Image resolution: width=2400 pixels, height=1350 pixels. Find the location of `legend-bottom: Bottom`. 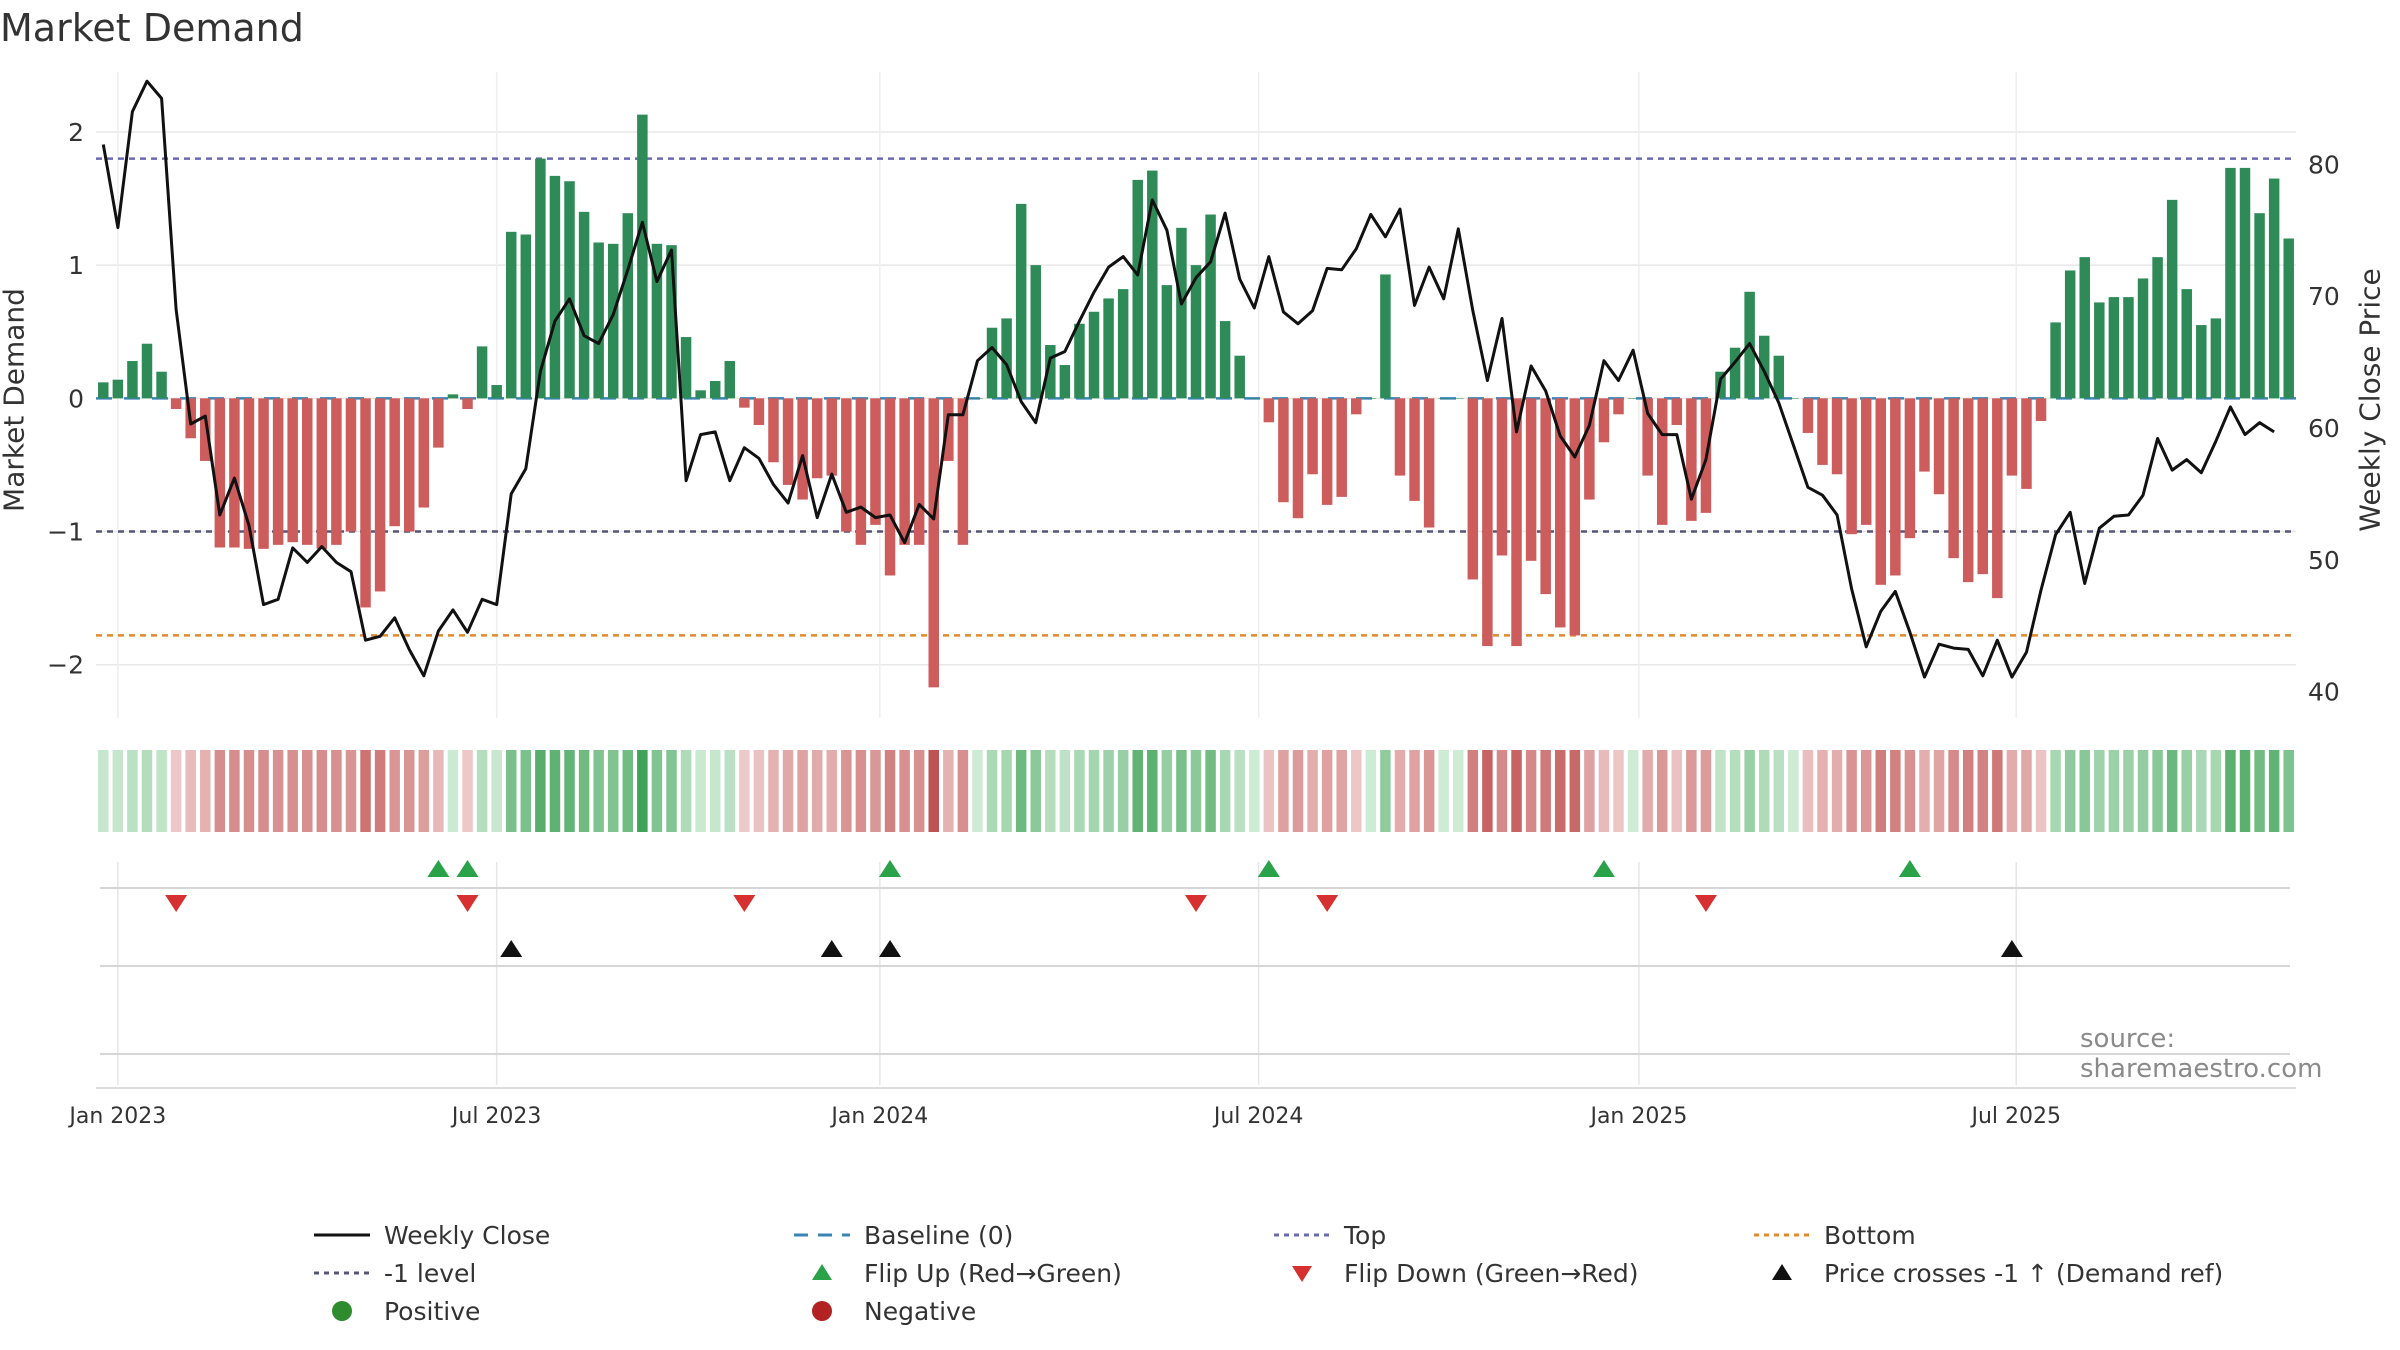

legend-bottom: Bottom is located at coordinates (1833, 1235).